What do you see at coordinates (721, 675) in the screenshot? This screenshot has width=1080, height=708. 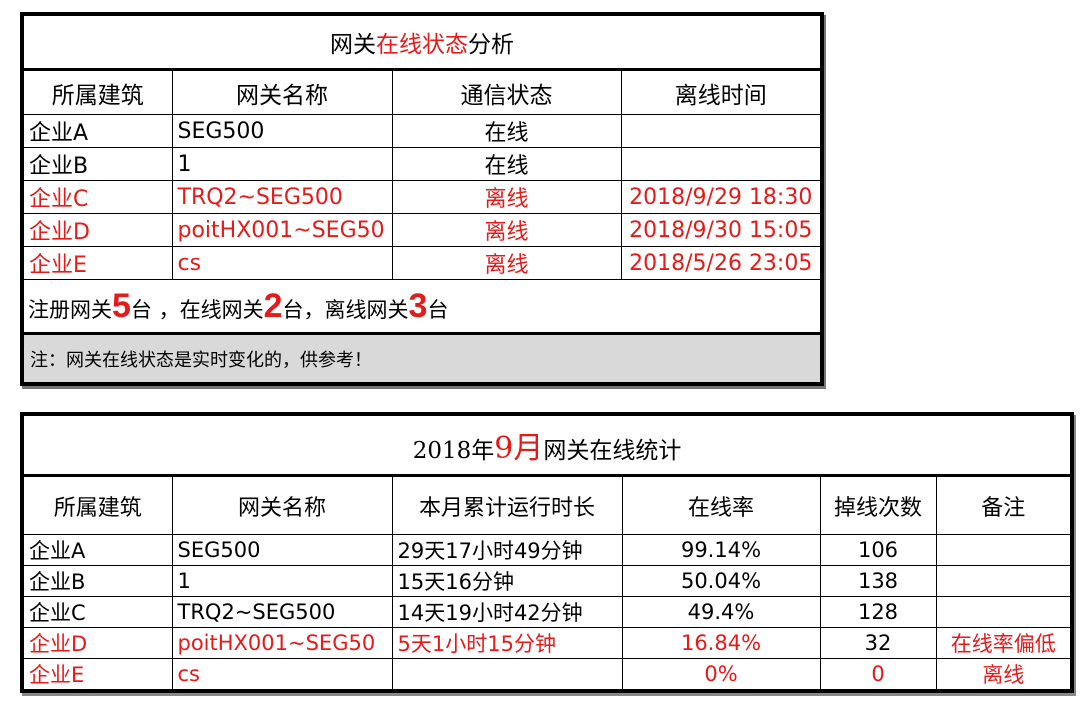 I see `cell-online-rate: 0%` at bounding box center [721, 675].